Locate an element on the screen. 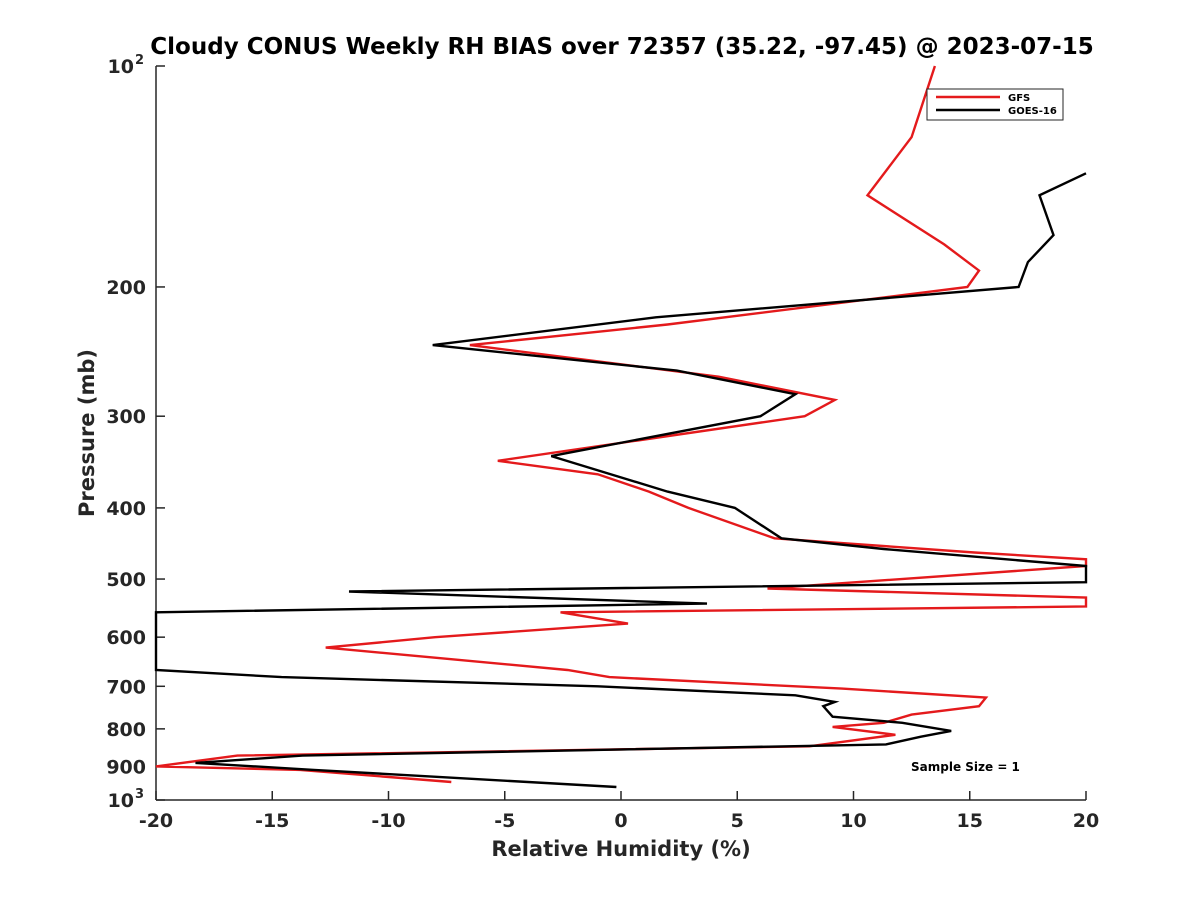 The image size is (1200, 900). y-tick-exponent-bottom: 3 is located at coordinates (139, 794).